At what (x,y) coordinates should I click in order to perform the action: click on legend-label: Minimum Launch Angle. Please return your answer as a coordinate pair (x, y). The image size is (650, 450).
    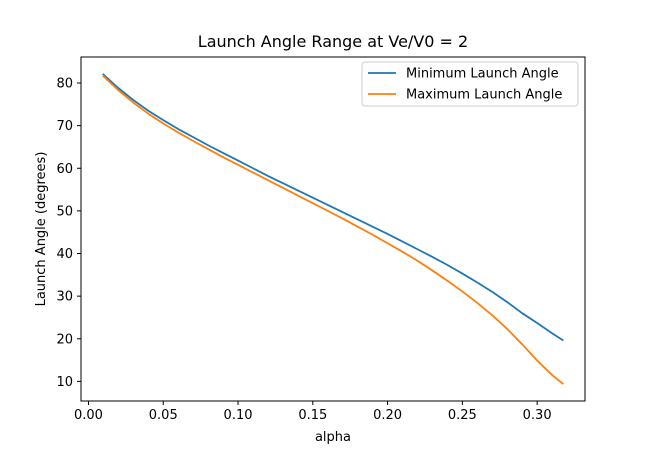
    Looking at the image, I should click on (482, 74).